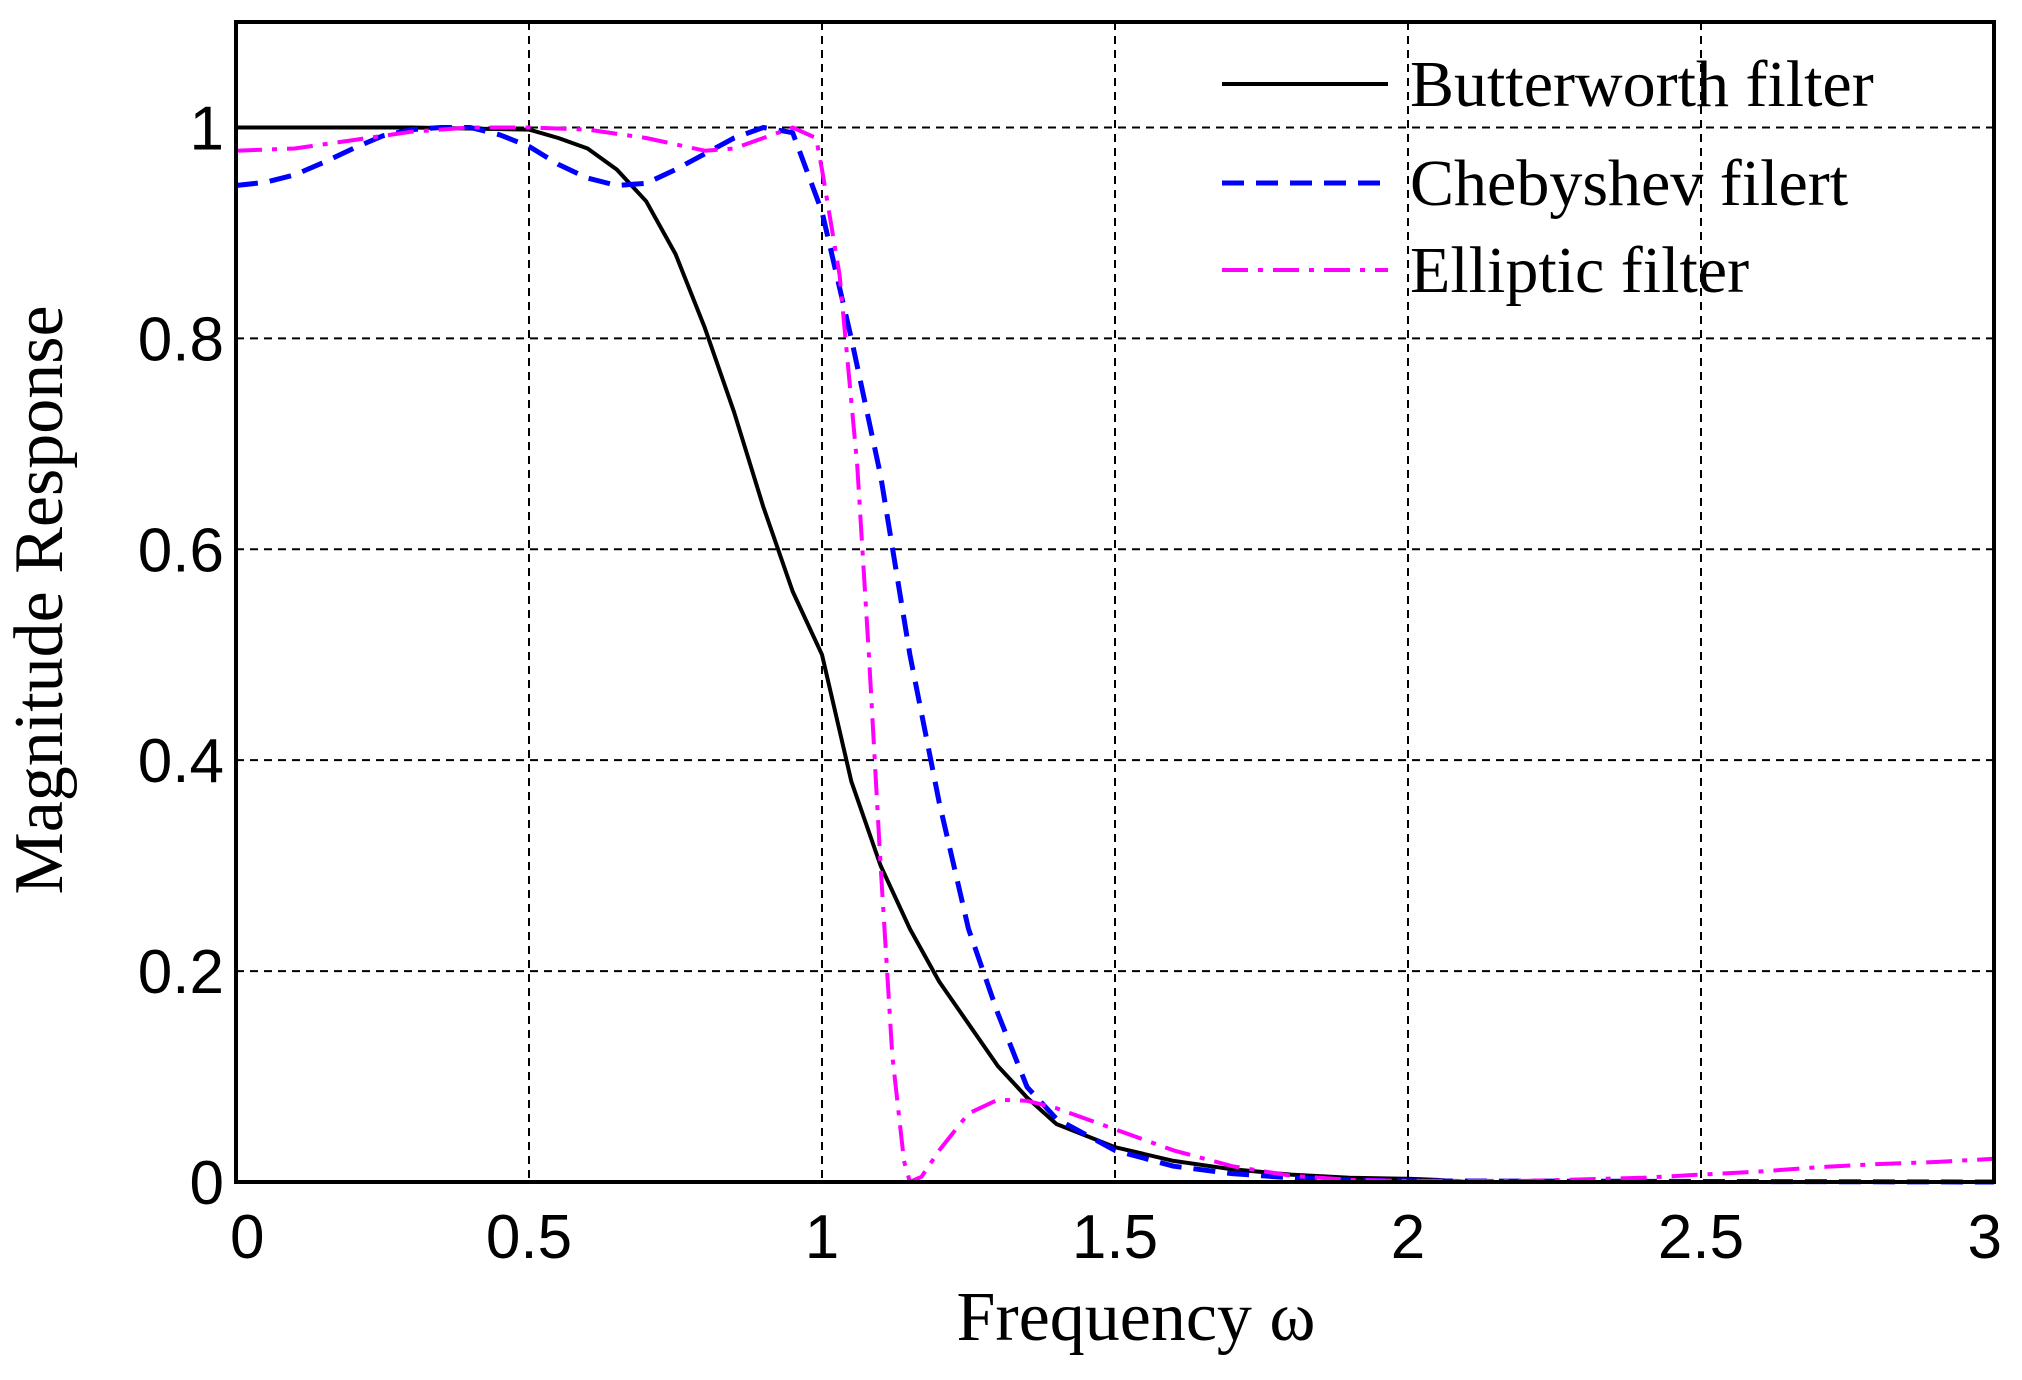 The image size is (2022, 1380). What do you see at coordinates (1115, 1237) in the screenshot?
I see `x-tick-label: 1.5` at bounding box center [1115, 1237].